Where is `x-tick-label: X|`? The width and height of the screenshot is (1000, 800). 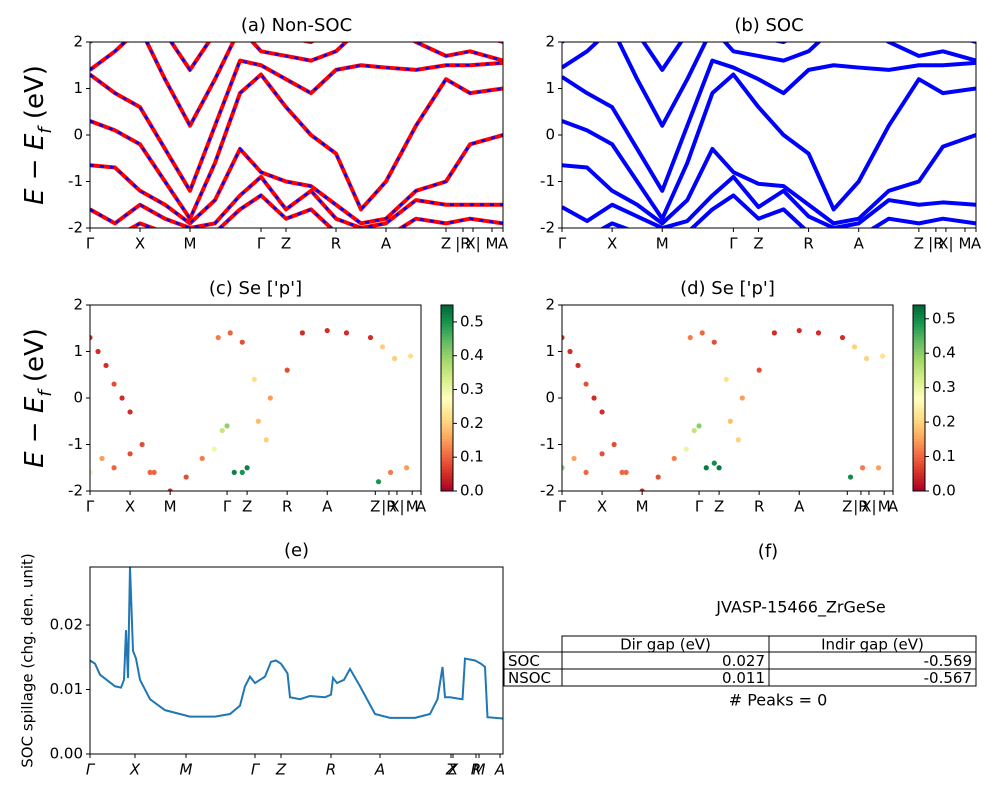
x-tick-label: X| is located at coordinates (868, 507).